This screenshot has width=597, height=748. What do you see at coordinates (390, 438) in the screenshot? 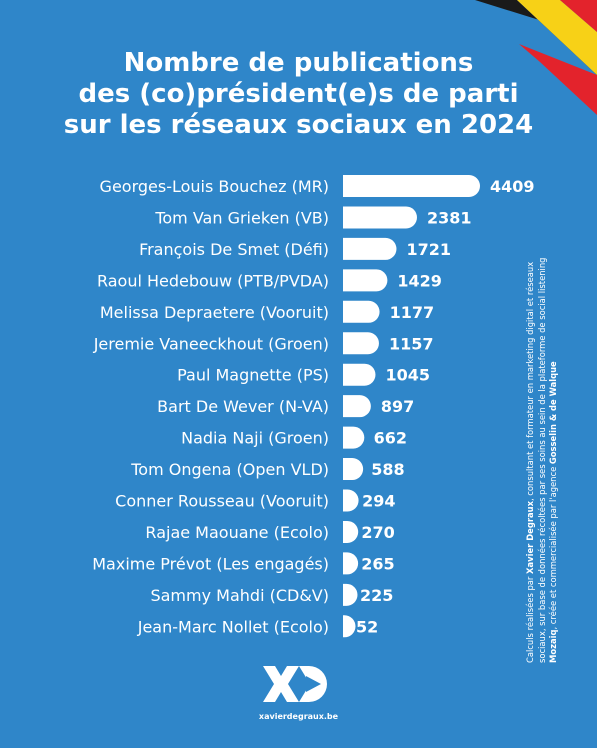
I see `value-label: 662` at bounding box center [390, 438].